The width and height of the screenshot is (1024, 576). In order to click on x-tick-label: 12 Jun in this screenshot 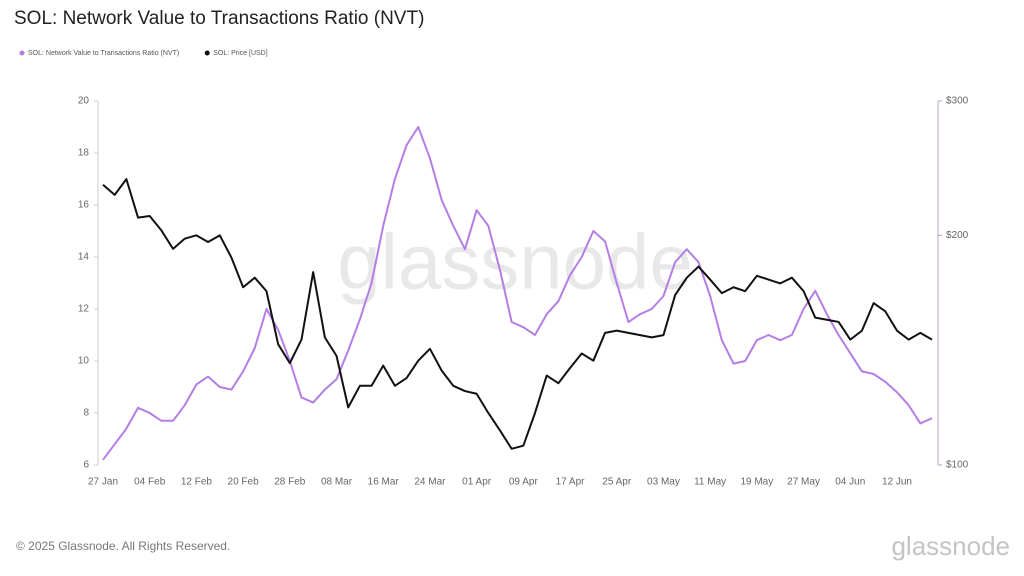, I will do `click(897, 482)`.